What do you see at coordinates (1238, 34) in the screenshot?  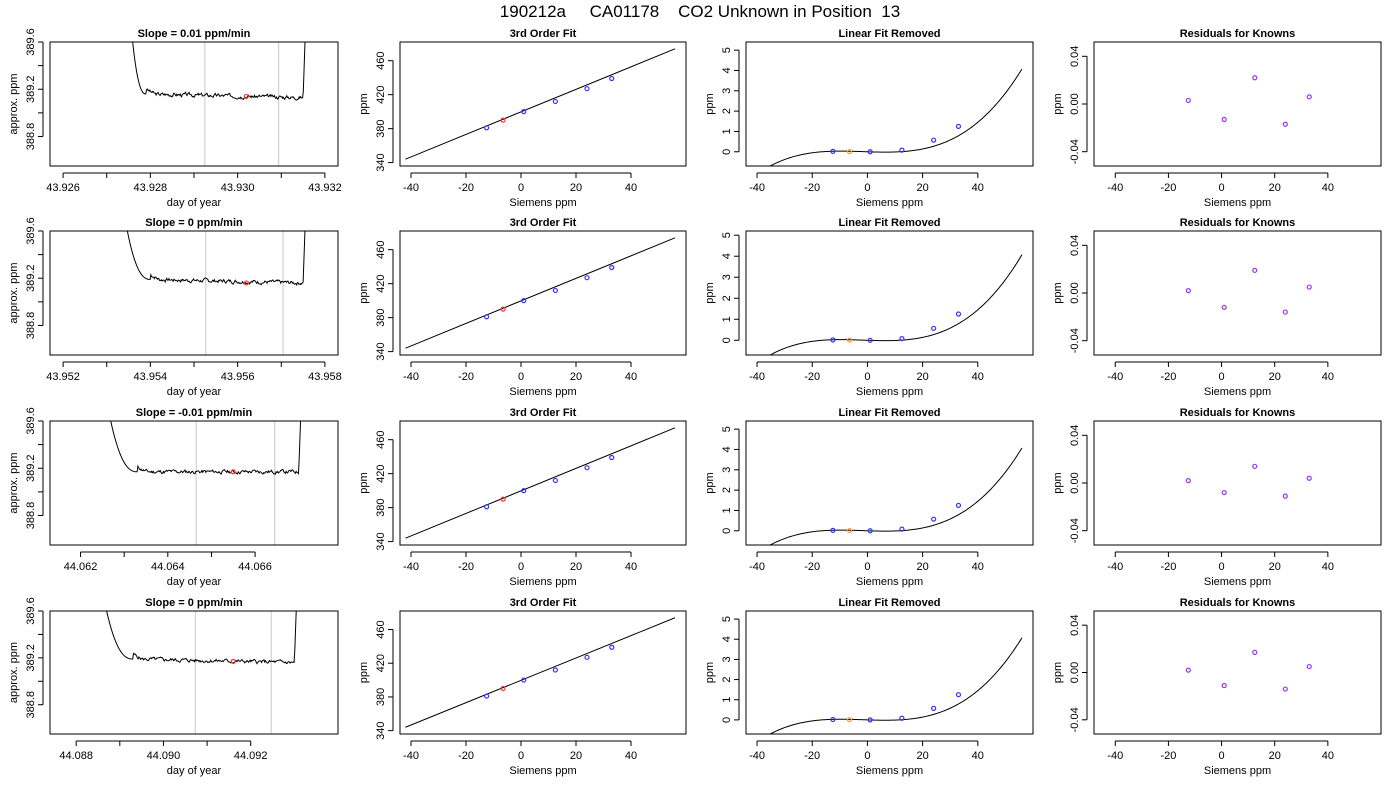 I see `panel-title: Residuals for Knowns` at bounding box center [1238, 34].